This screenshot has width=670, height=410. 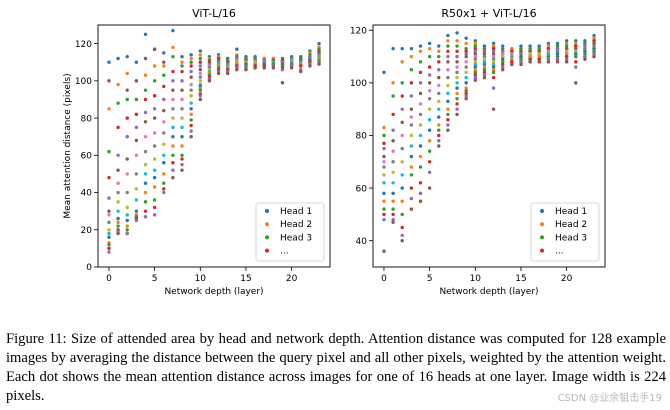 What do you see at coordinates (520, 279) in the screenshot?
I see `x-tick-label: 15` at bounding box center [520, 279].